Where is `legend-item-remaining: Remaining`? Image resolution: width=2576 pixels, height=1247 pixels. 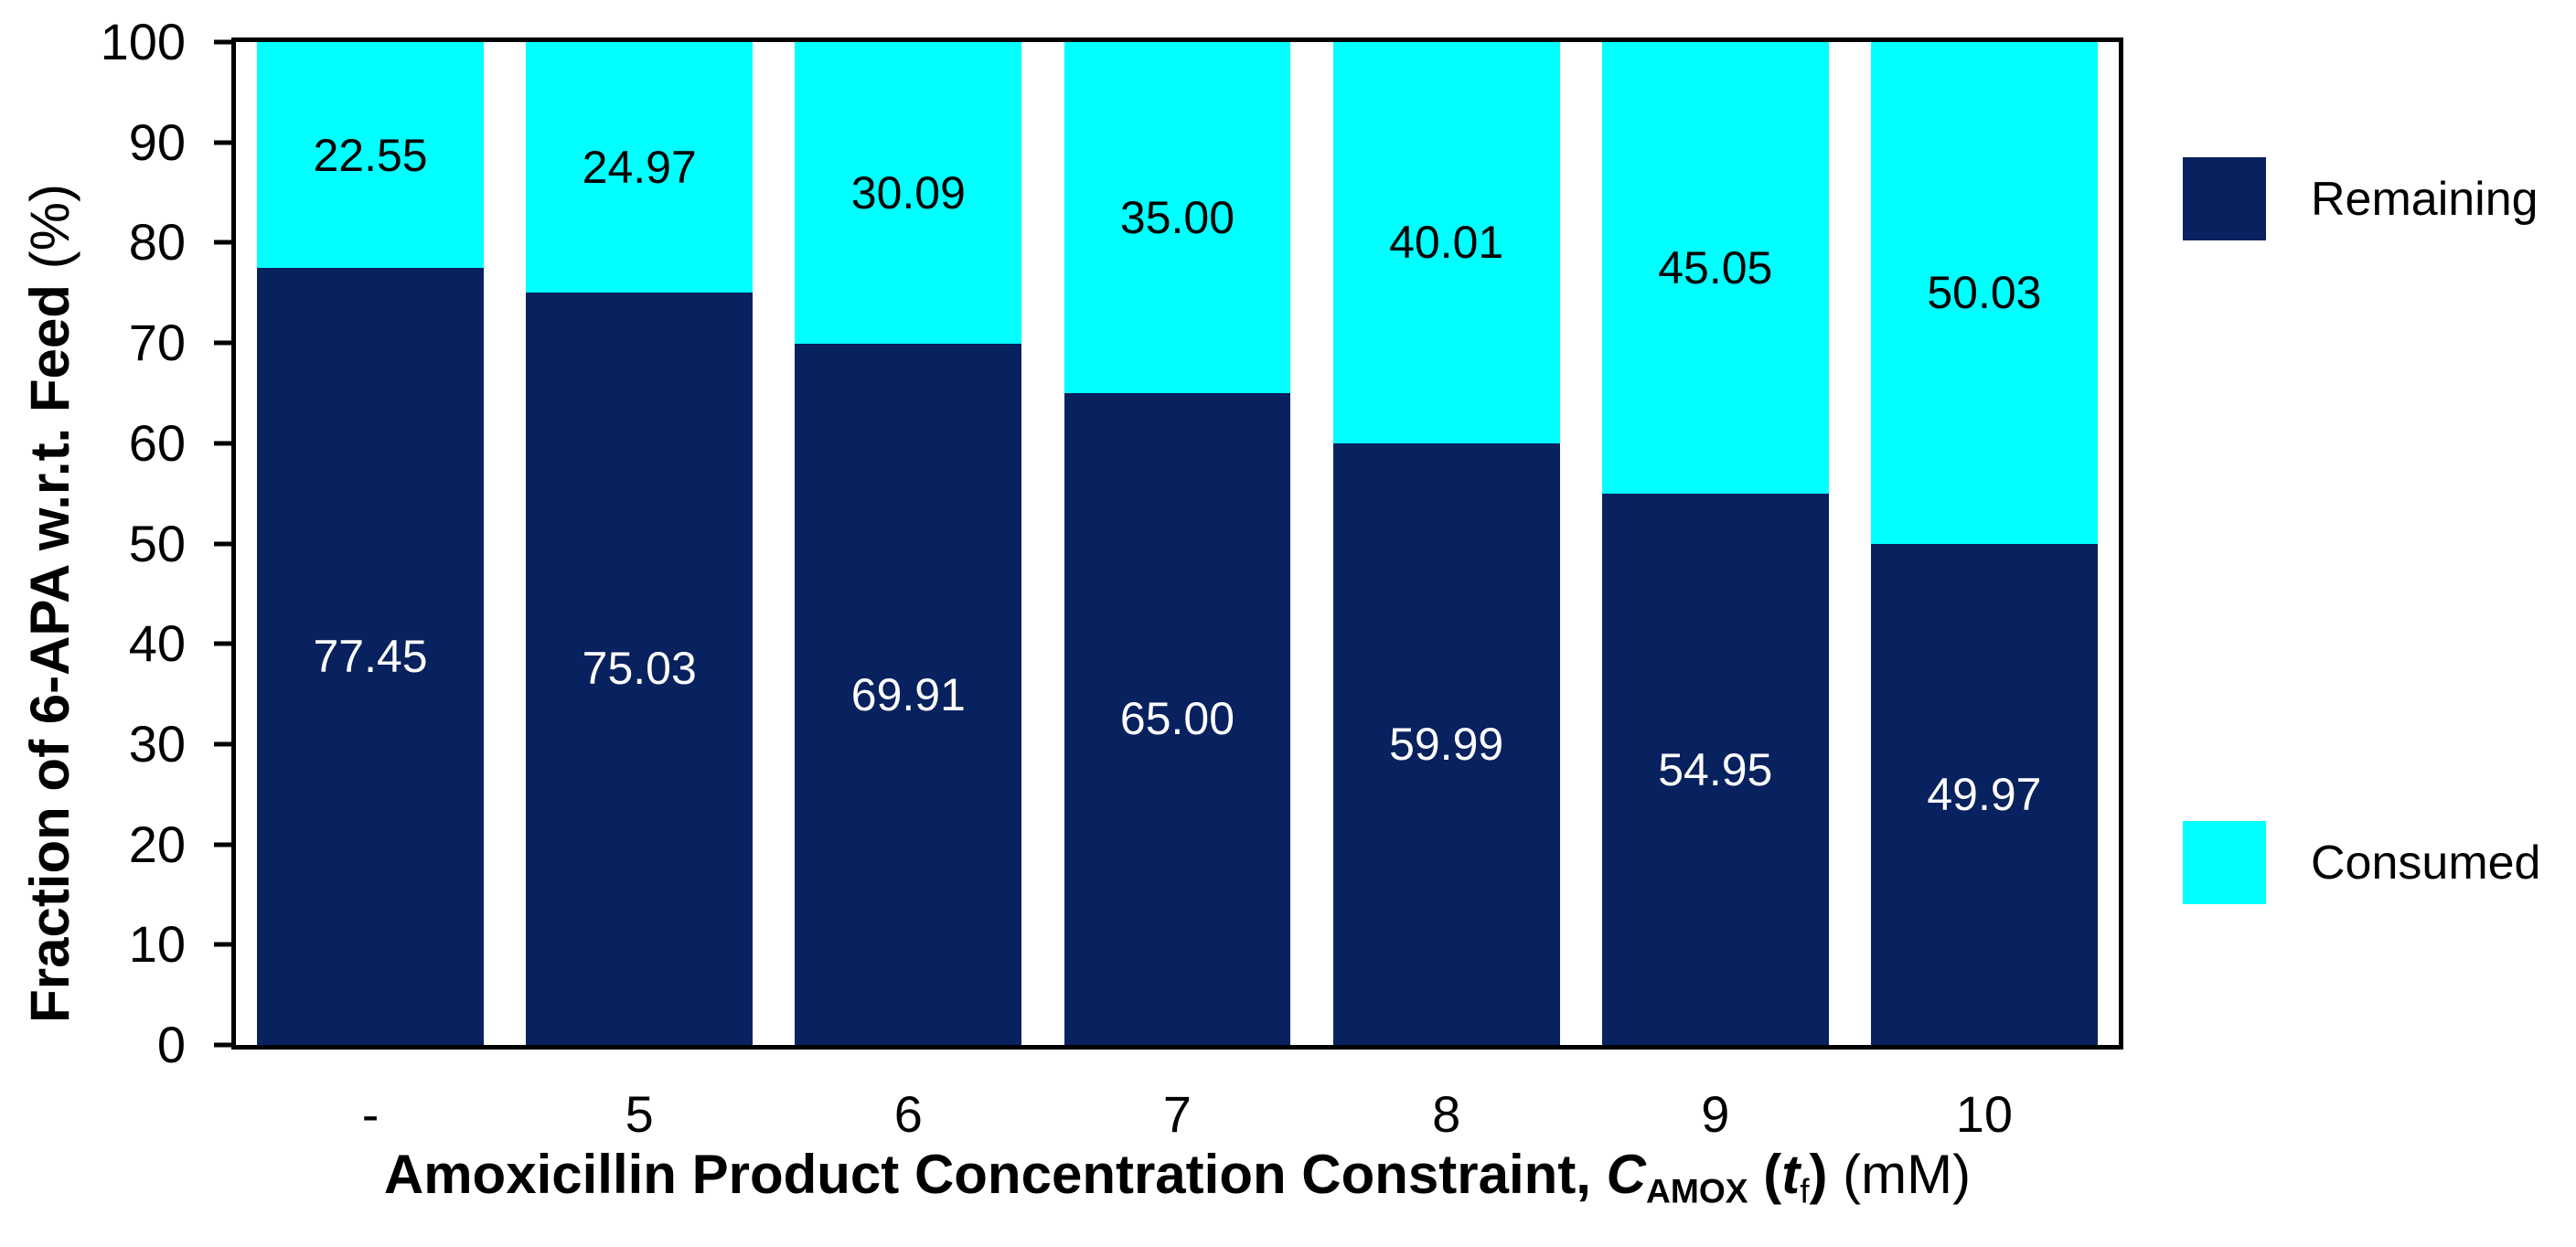
legend-item-remaining: Remaining is located at coordinates (2361, 198).